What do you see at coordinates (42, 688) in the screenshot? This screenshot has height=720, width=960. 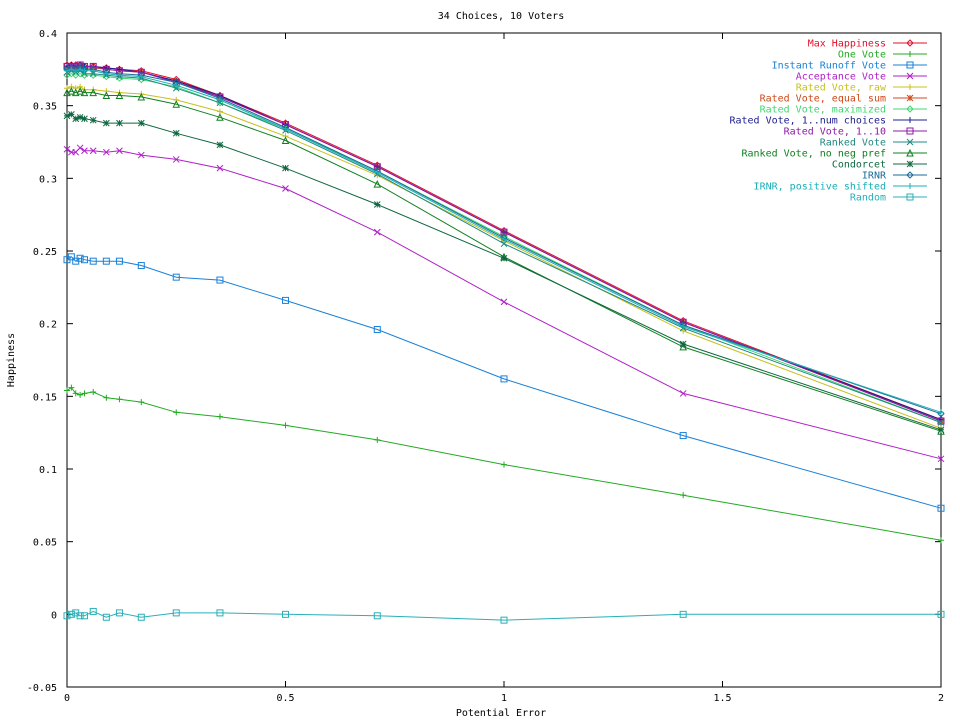 I see `y-tick-label: -0.05` at bounding box center [42, 688].